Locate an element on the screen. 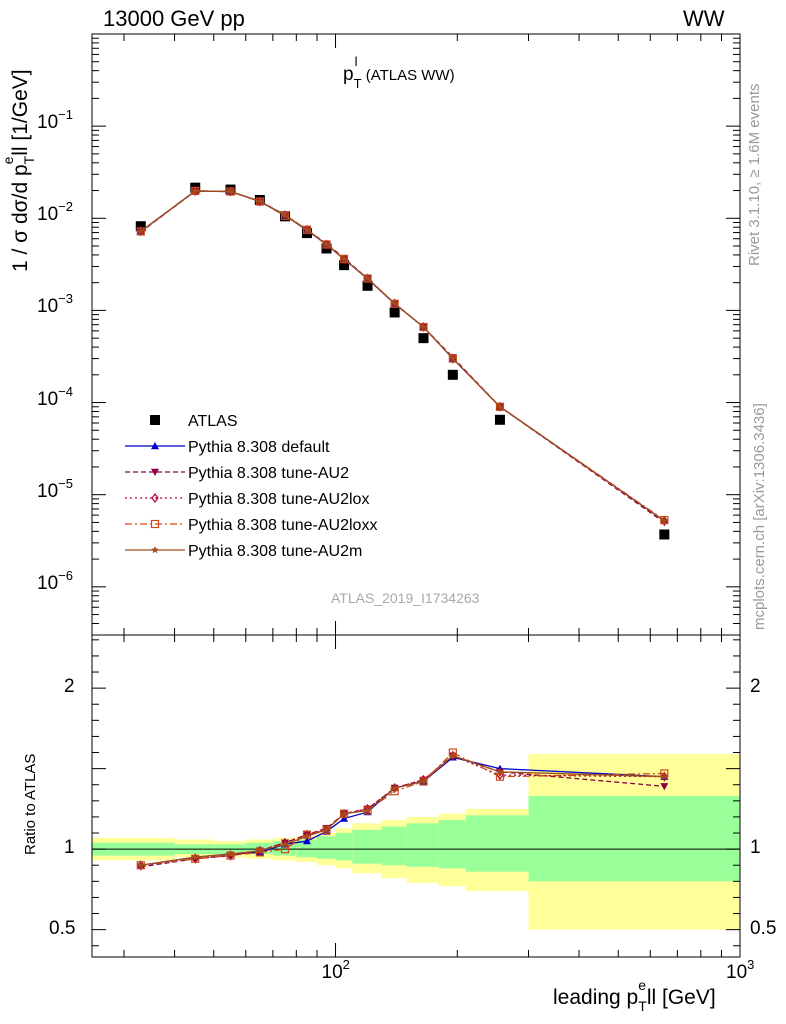 This screenshot has height=1024, width=786. rivet-version-label: Rivet 3.1.10, ≥ 1.6M events is located at coordinates (754, 175).